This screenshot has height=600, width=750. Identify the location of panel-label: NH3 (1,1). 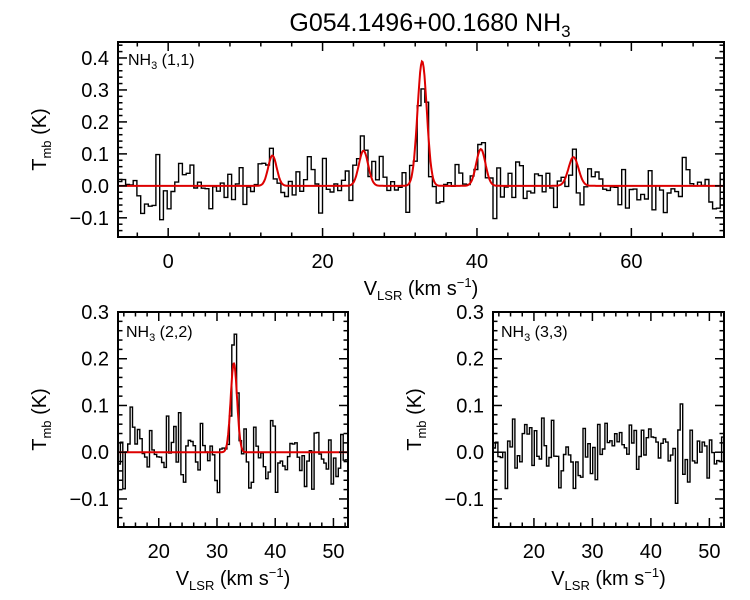
(161, 62).